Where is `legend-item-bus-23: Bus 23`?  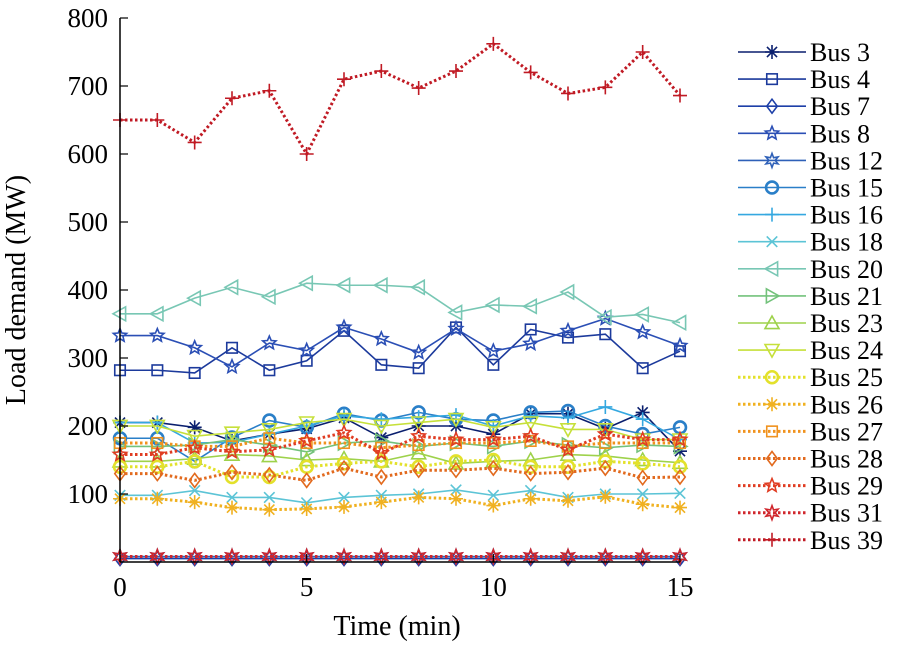 legend-item-bus-23: Bus 23 is located at coordinates (810, 323).